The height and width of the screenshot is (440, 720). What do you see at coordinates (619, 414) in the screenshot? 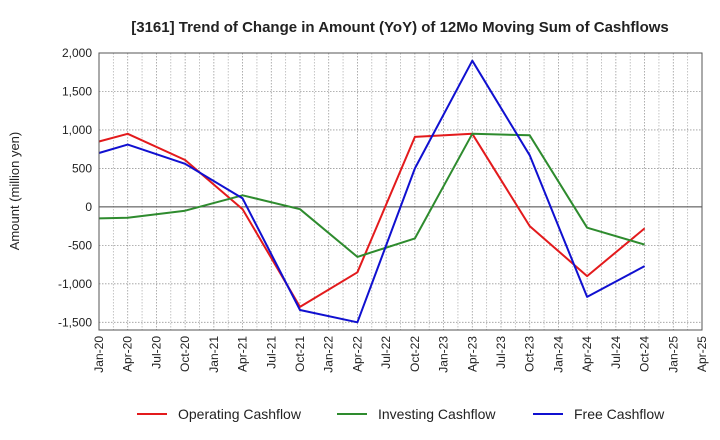
I see `legend-label-free-cashflow: Free Cashflow` at bounding box center [619, 414].